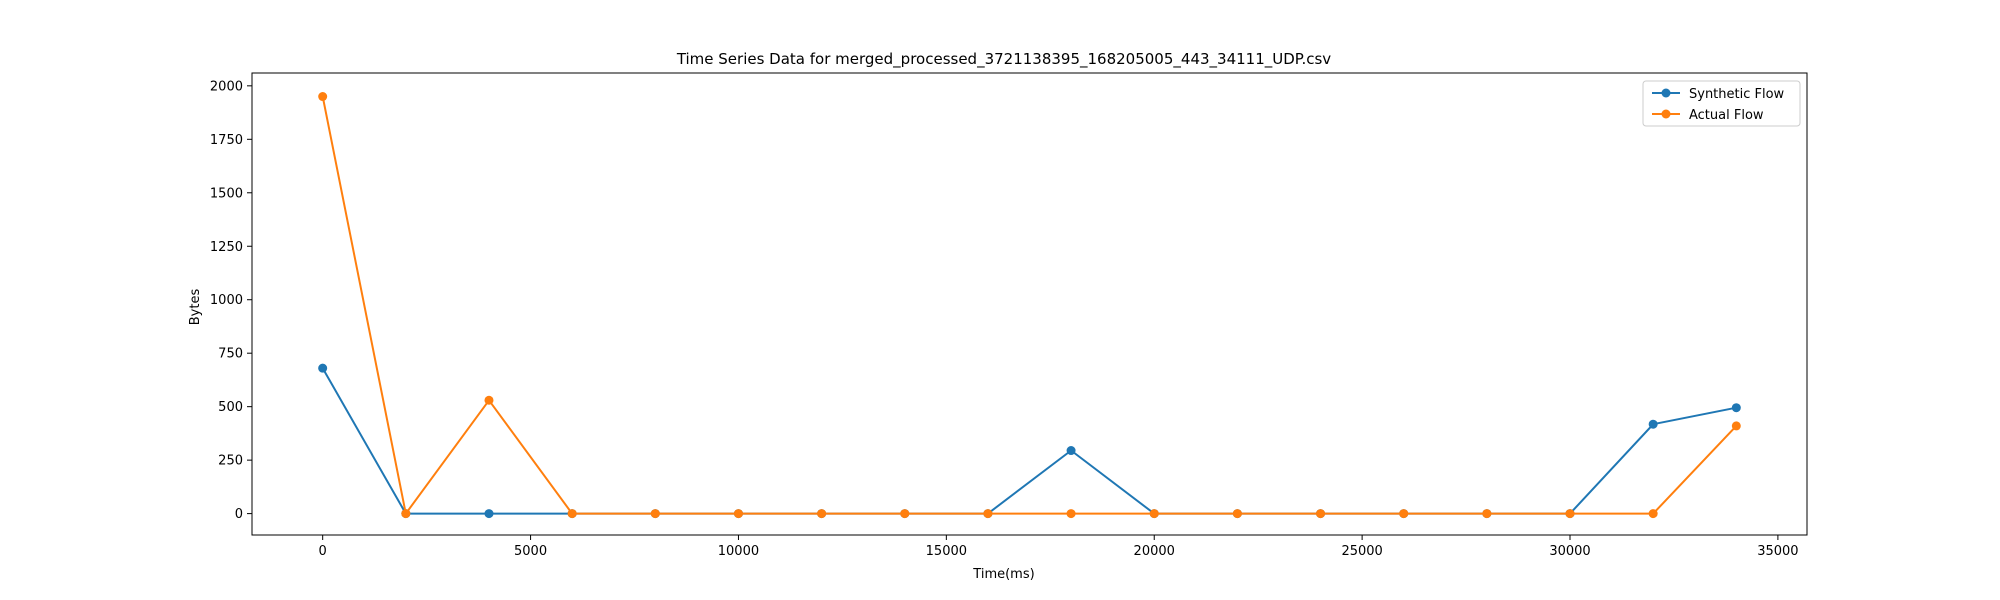  What do you see at coordinates (1737, 94) in the screenshot?
I see `legend-label: Synthetic Flow` at bounding box center [1737, 94].